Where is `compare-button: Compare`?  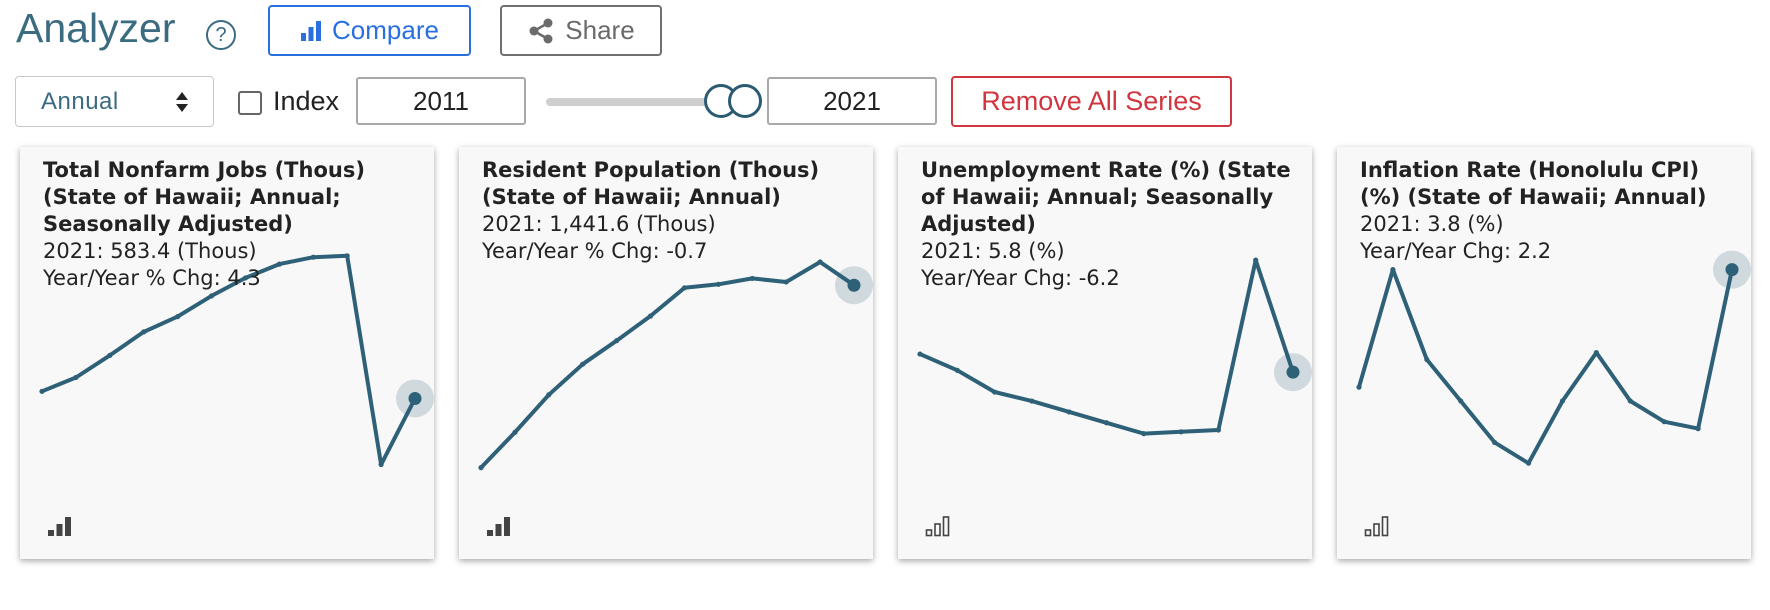 compare-button: Compare is located at coordinates (369, 30).